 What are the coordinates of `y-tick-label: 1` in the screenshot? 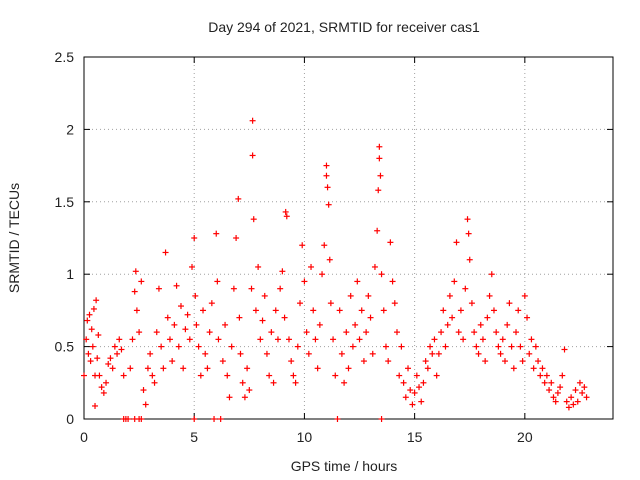 It's located at (70, 274).